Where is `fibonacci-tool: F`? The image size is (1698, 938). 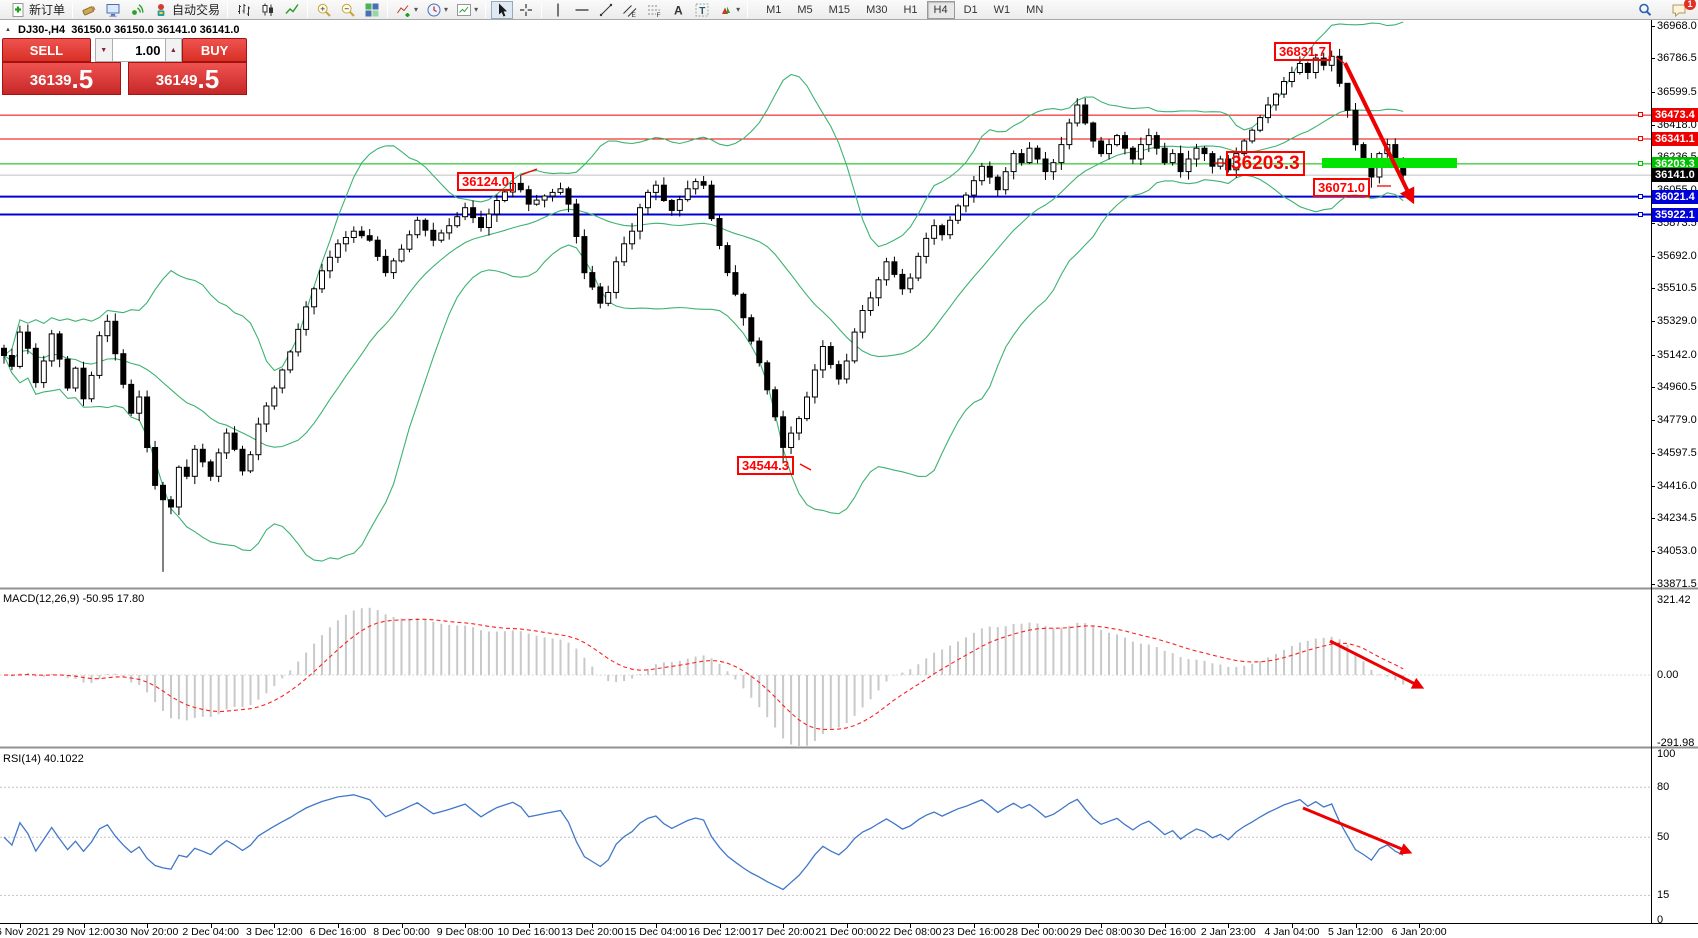
fibonacci-tool: F is located at coordinates (654, 10).